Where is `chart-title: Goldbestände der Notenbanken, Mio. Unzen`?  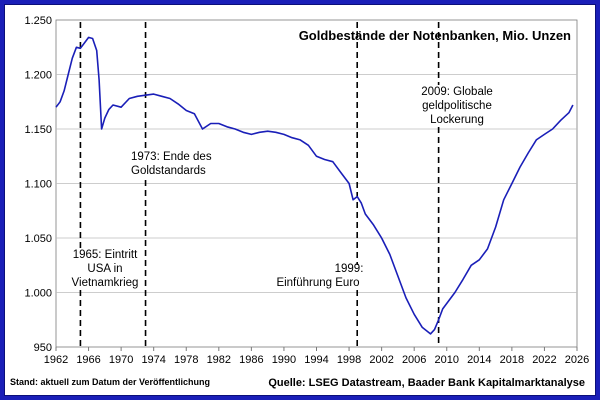 chart-title: Goldbestände der Notenbanken, Mio. Unzen is located at coordinates (435, 35).